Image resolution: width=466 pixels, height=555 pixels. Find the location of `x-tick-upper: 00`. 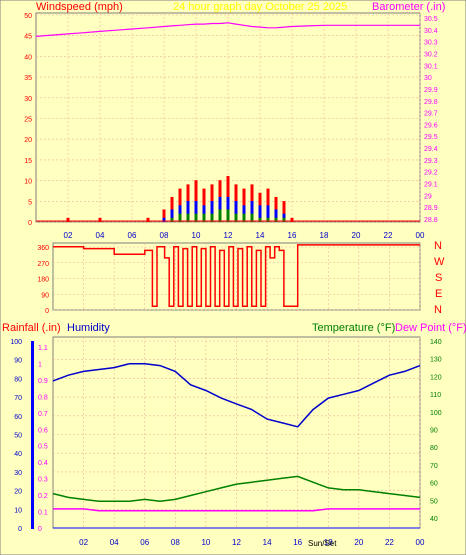

x-tick-upper: 00 is located at coordinates (420, 235).